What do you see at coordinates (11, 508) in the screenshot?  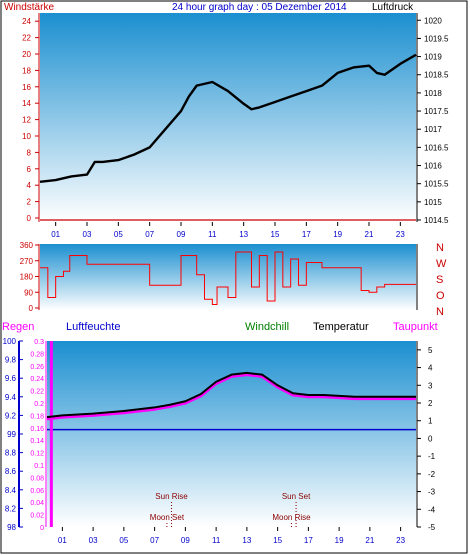 I see `humidity-tick-label: 8.2` at bounding box center [11, 508].